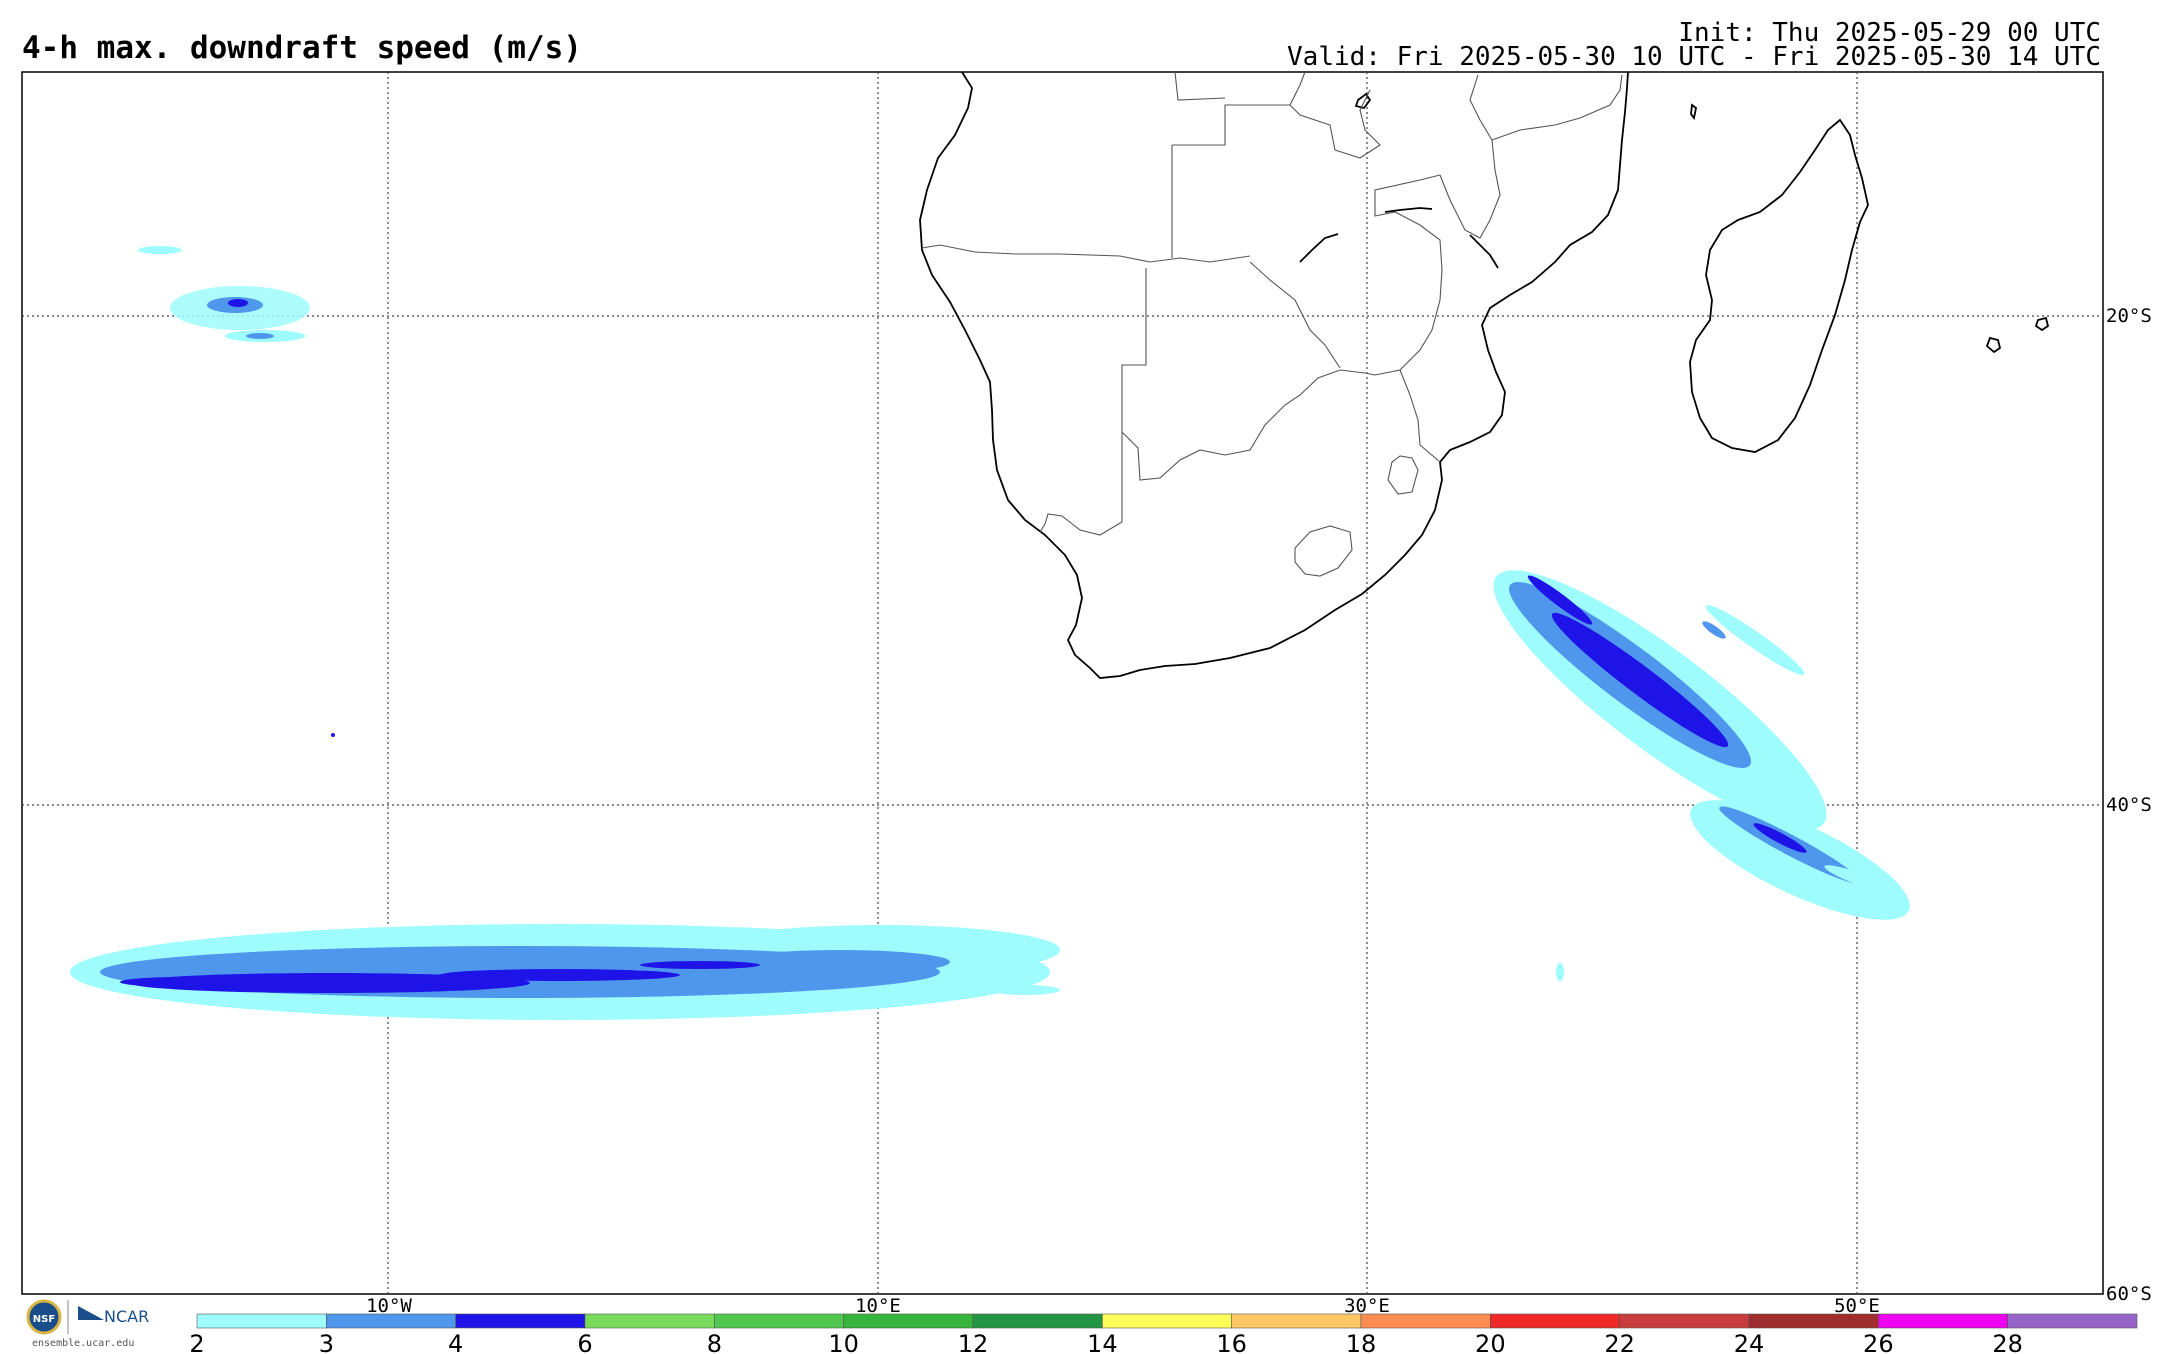 The width and height of the screenshot is (2160, 1354). What do you see at coordinates (2007, 1342) in the screenshot?
I see `colorbar-label-28: 28` at bounding box center [2007, 1342].